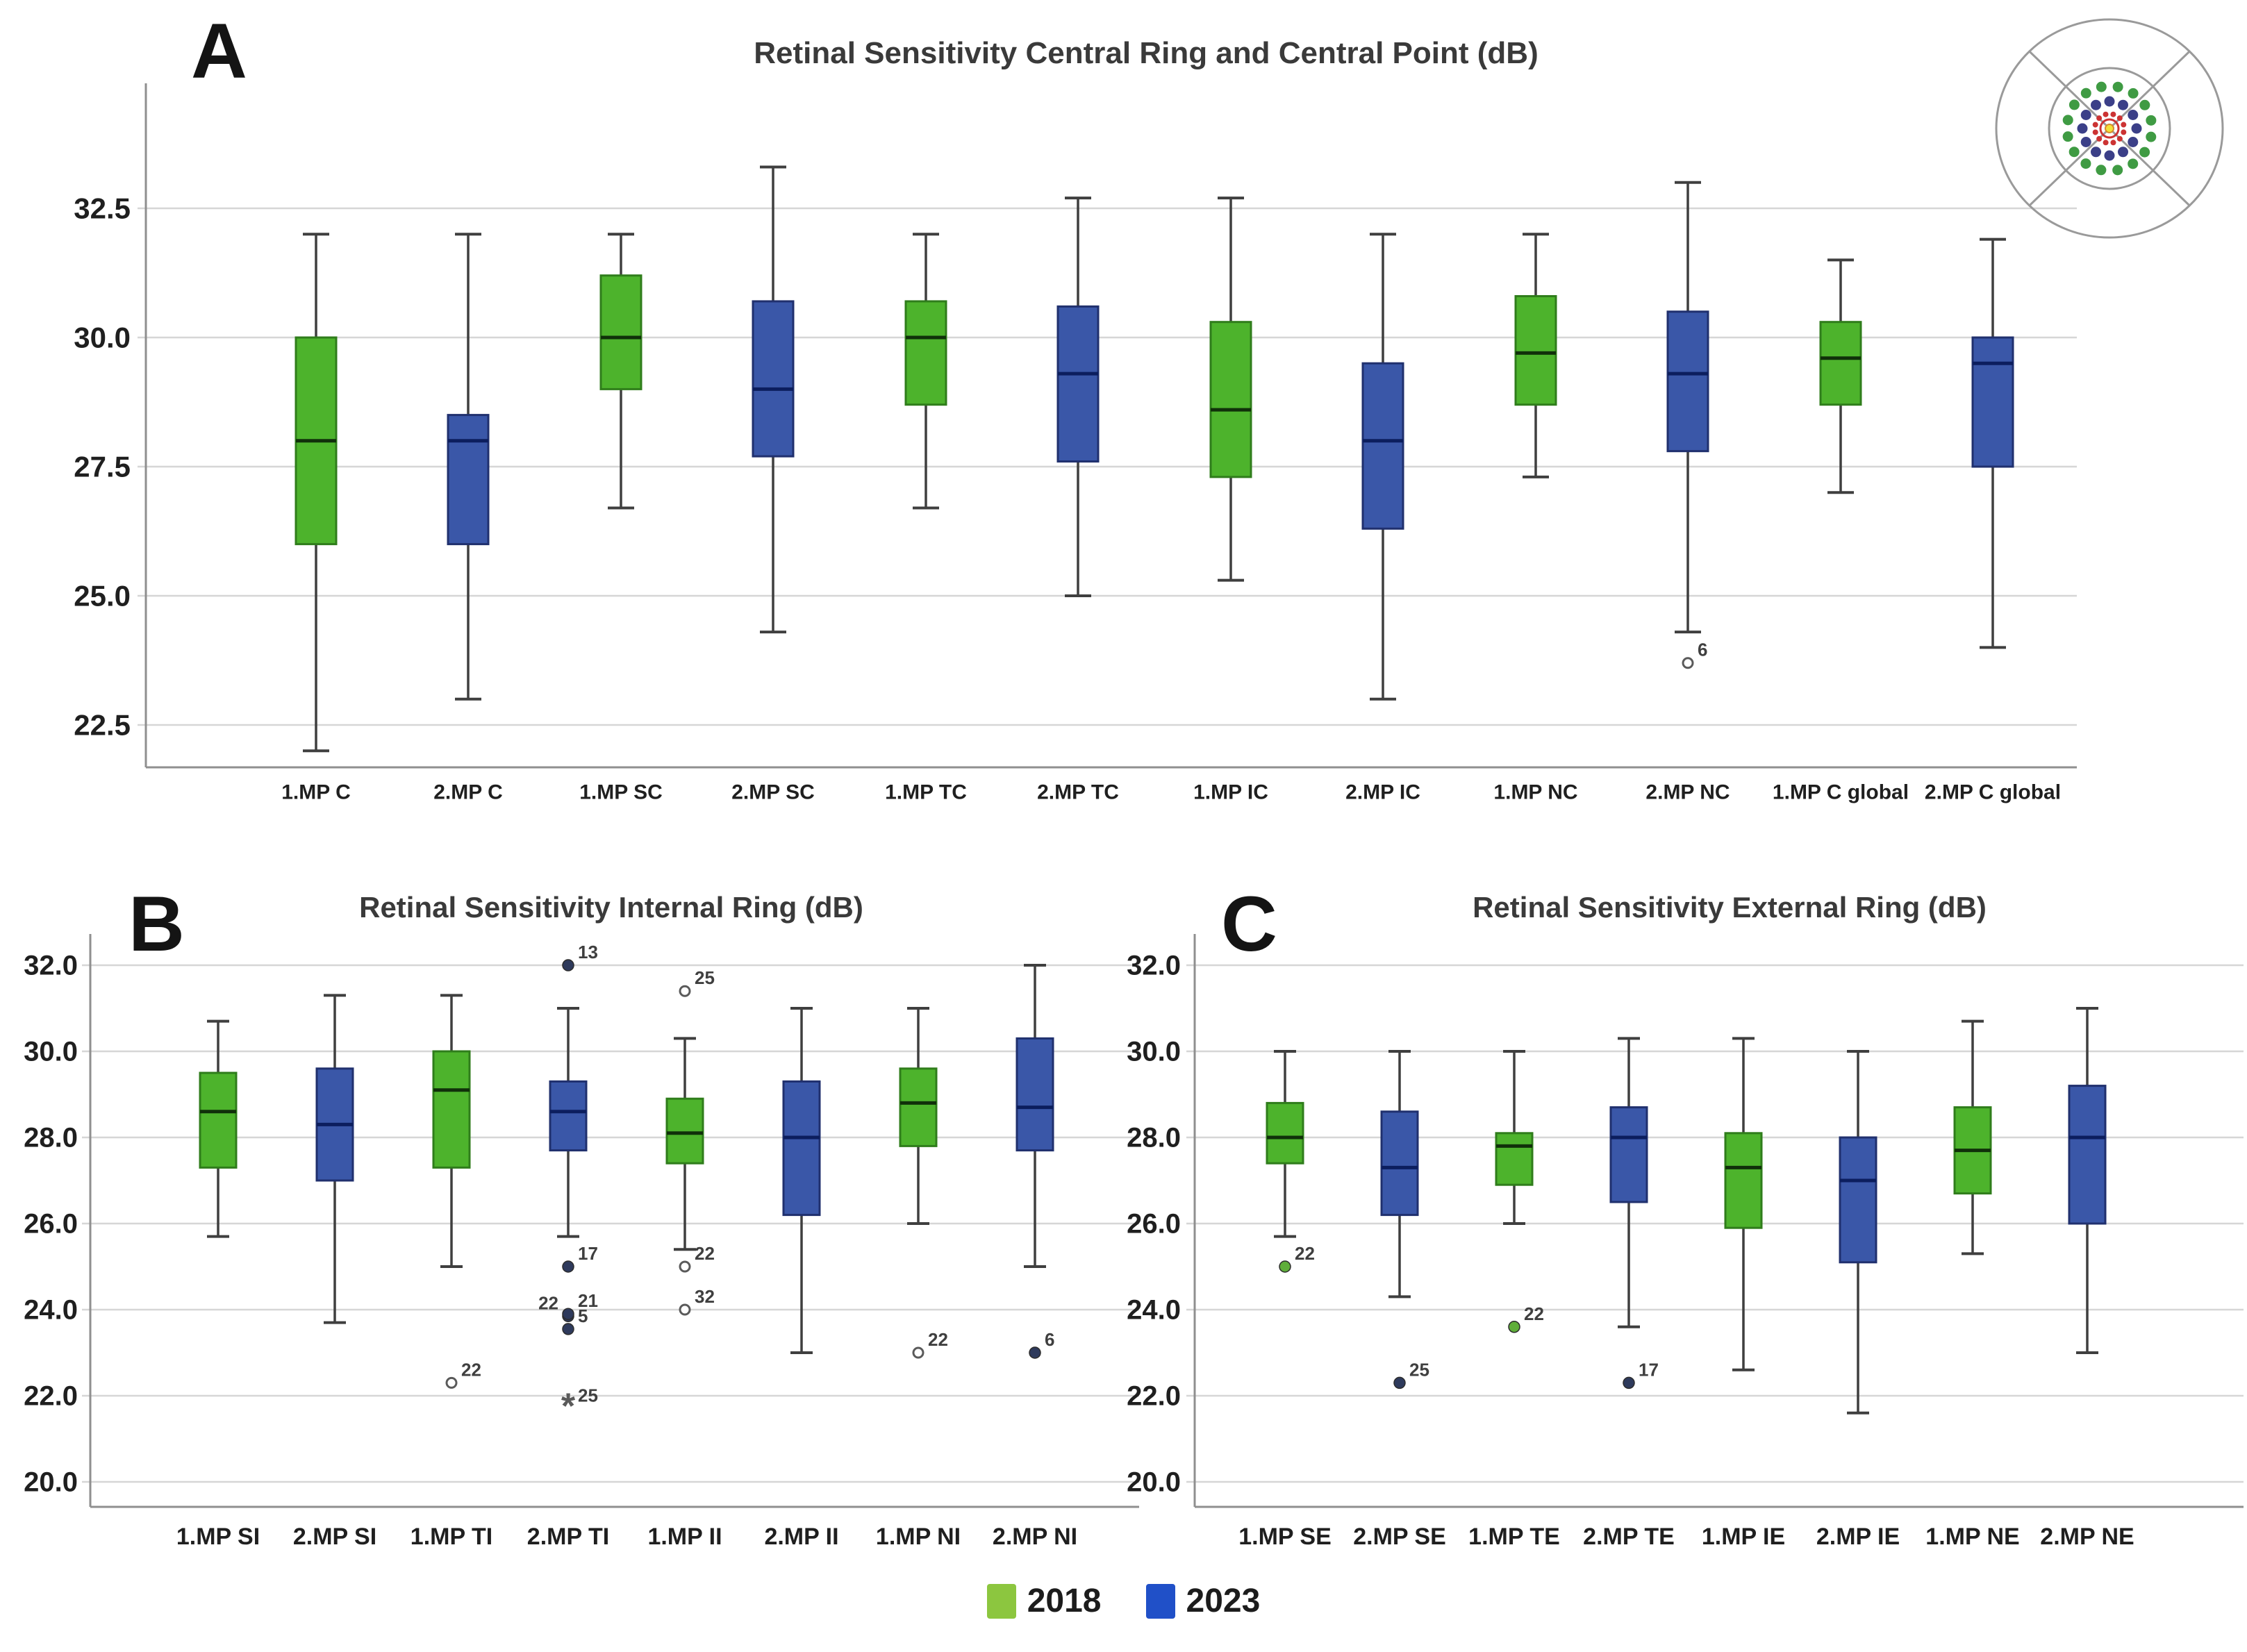 The image size is (2247, 1652). Describe the element at coordinates (456, 1191) in the screenshot. I see `box-1.MP TI: 22` at that location.